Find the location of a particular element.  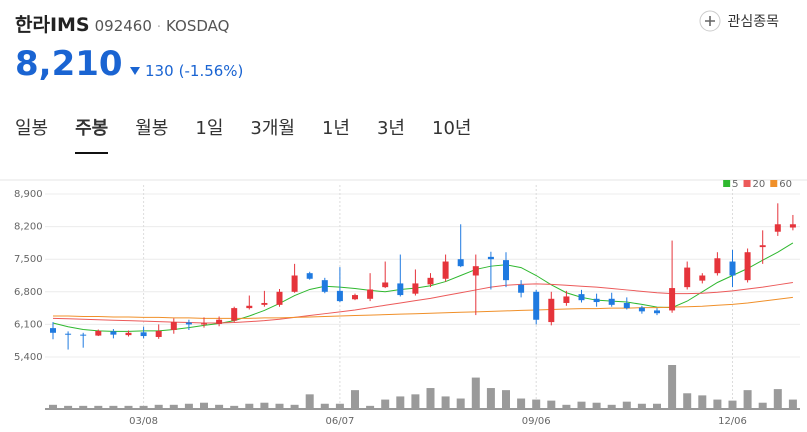

y-tick-label: 6,100 is located at coordinates (28, 324).